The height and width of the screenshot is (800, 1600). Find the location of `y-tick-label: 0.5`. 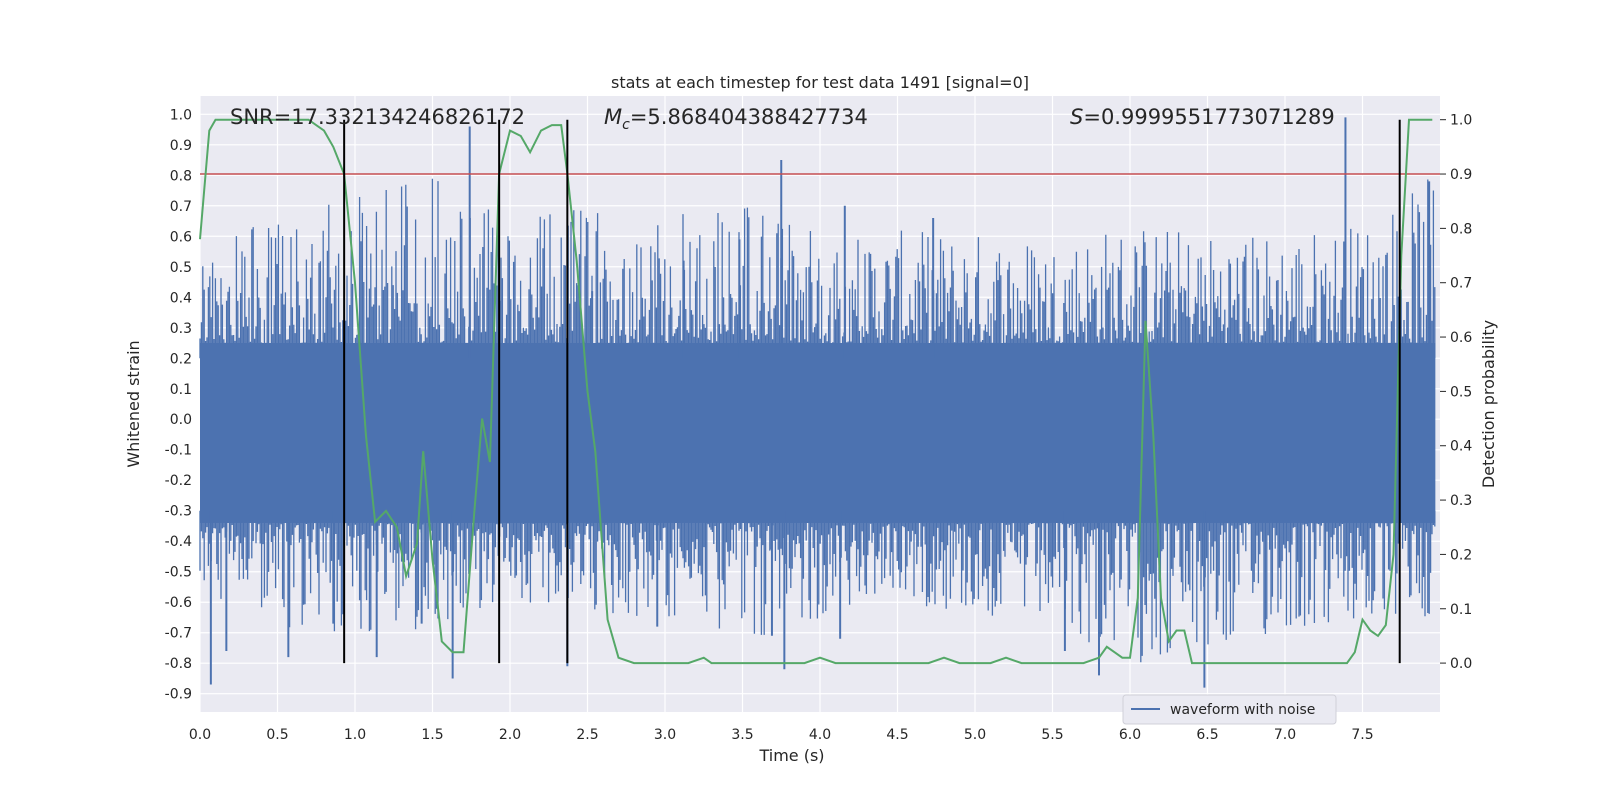

y-tick-label: 0.5 is located at coordinates (181, 268).